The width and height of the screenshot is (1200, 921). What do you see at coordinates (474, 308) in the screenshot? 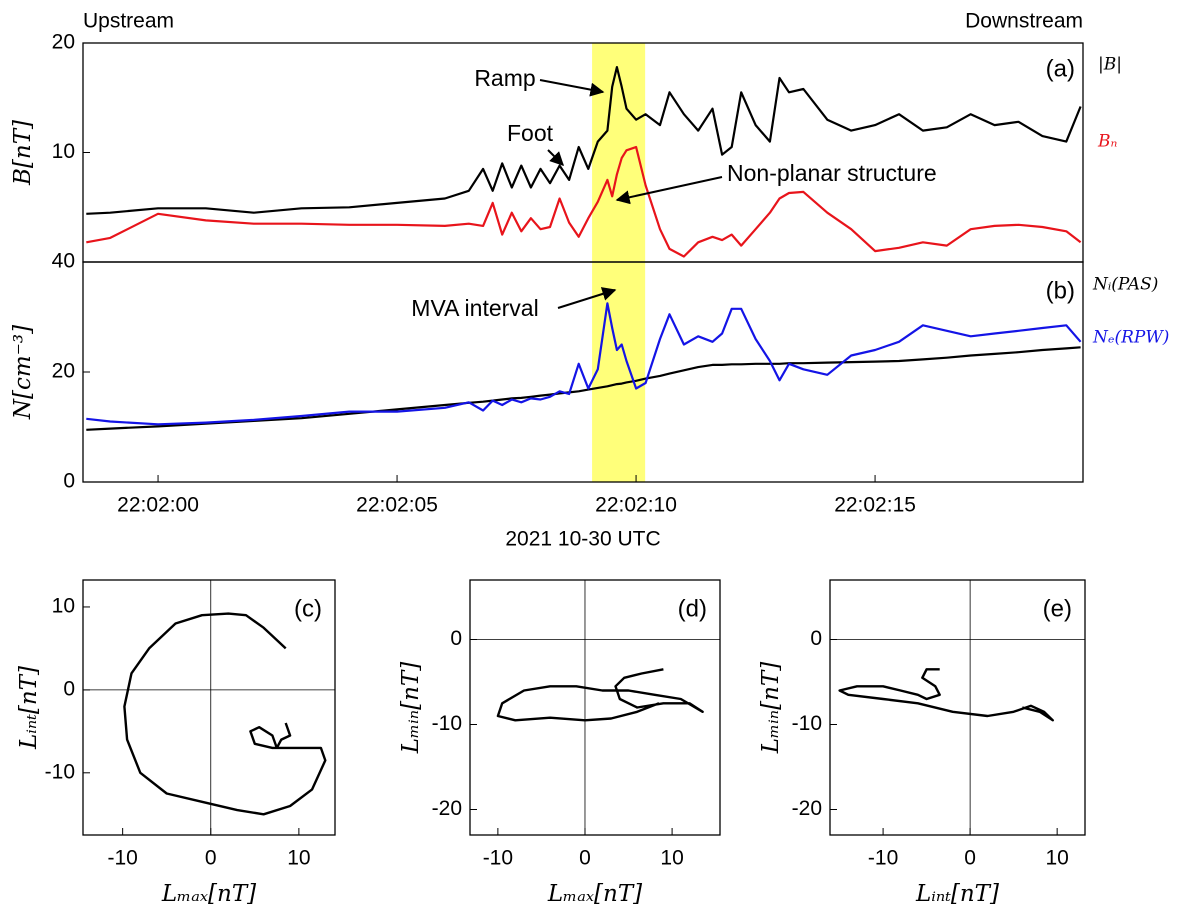
I see `annotation: MVA interval` at bounding box center [474, 308].